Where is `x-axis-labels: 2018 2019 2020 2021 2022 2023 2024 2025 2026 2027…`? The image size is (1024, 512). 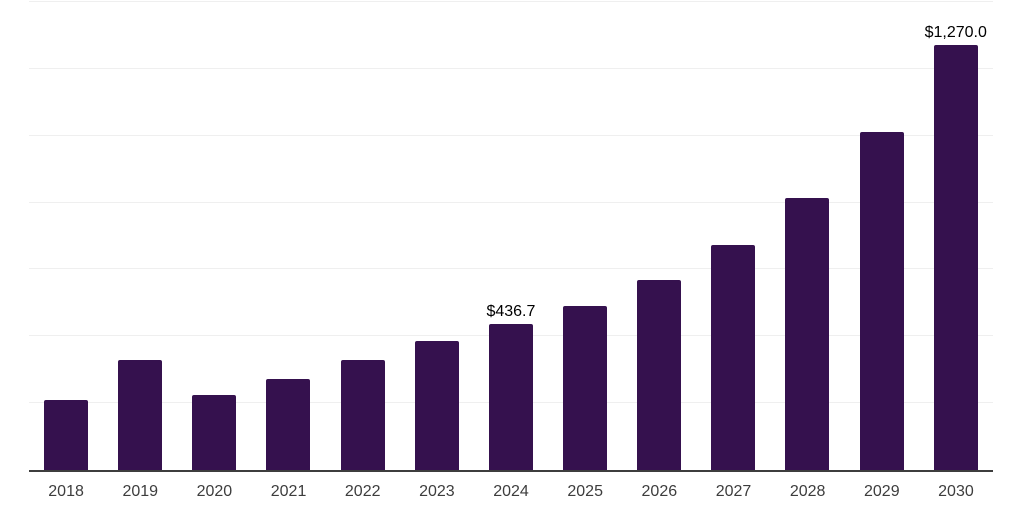
x-axis-labels: 2018 2019 2020 2021 2022 2023 2024 2025 2026 2027… is located at coordinates (511, 486).